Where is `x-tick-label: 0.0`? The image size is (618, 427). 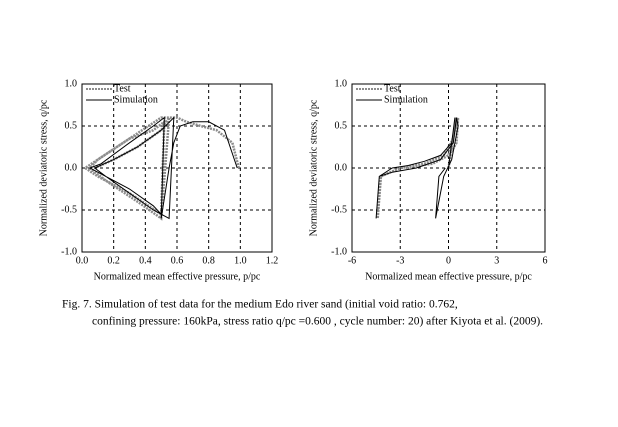
x-tick-label: 0.0 is located at coordinates (82, 260).